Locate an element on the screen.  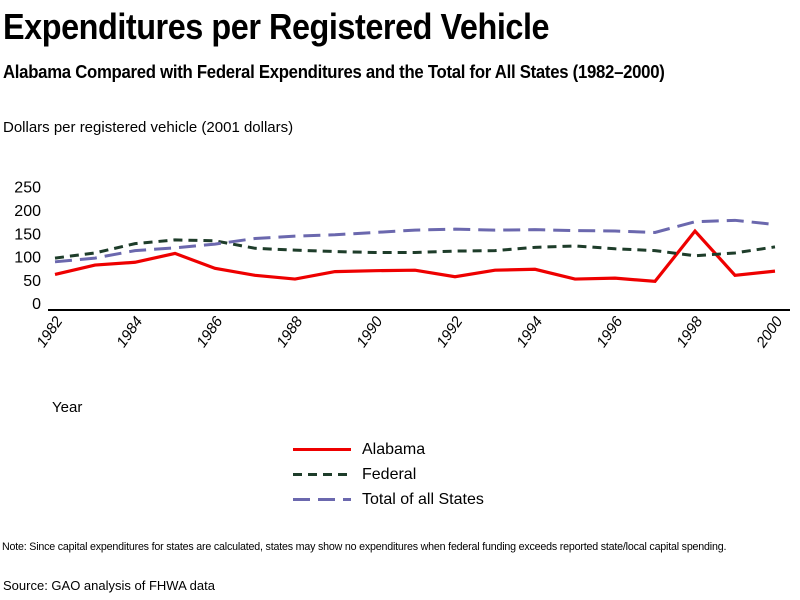
legend-item-federal: Federal is located at coordinates (388, 474).